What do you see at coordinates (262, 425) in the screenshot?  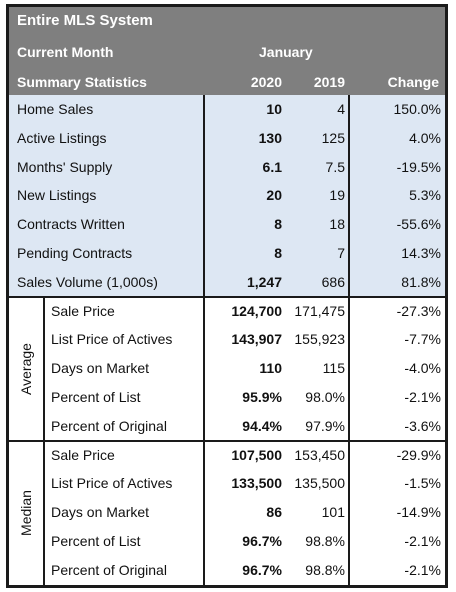 I see `value-2020: 94.4%` at bounding box center [262, 425].